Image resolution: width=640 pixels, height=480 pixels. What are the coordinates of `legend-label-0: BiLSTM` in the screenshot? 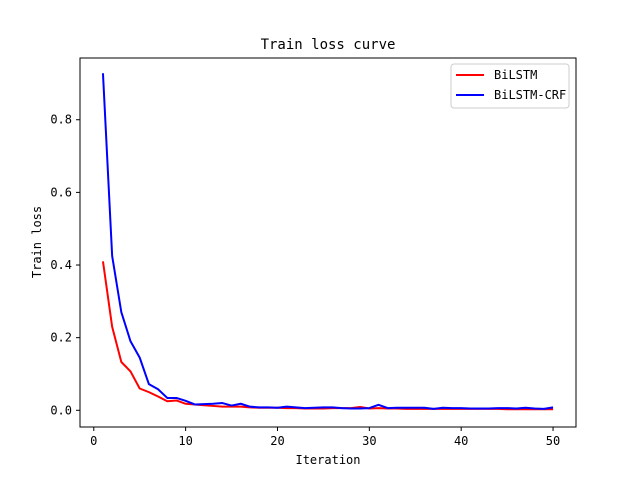 It's located at (515, 75).